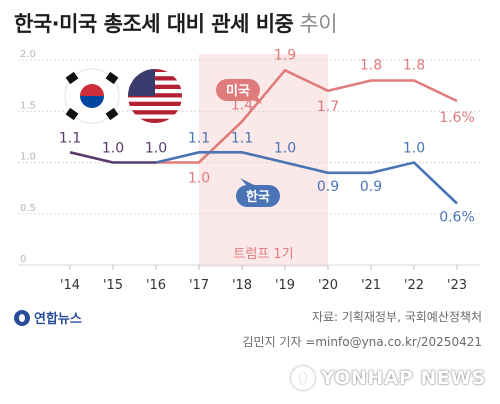 This screenshot has width=500, height=404. Describe the element at coordinates (92, 90) in the screenshot. I see `korea-flag-yang` at that location.